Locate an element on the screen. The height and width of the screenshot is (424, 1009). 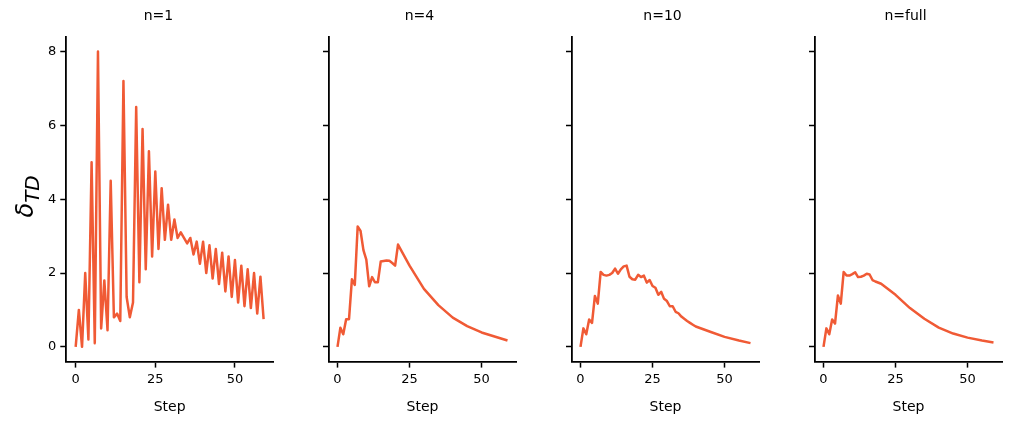
y-tick-label: 0 is located at coordinates (52, 346).